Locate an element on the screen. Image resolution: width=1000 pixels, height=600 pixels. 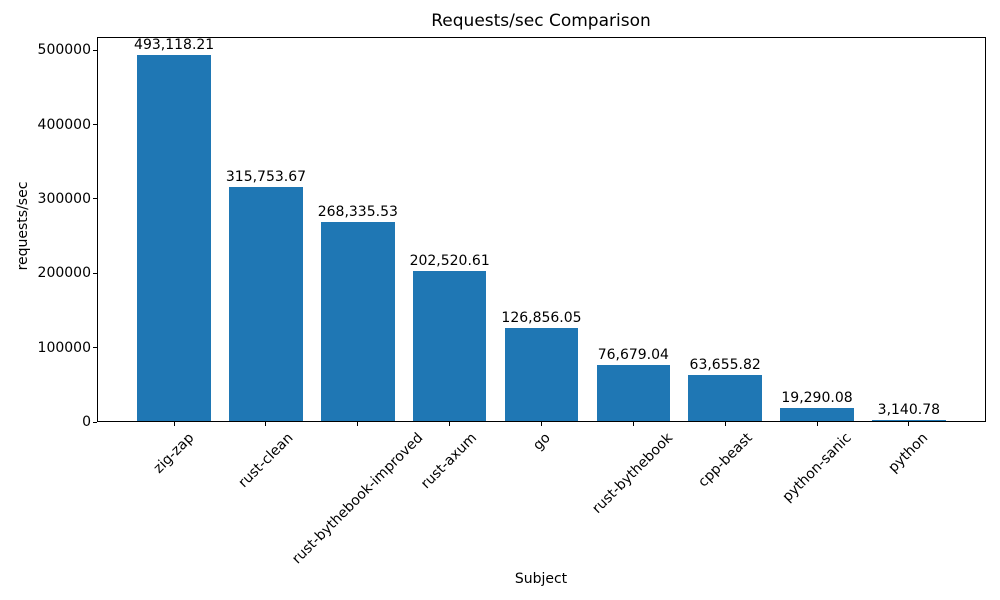
bar-value-label: 19,290.08 is located at coordinates (817, 397).